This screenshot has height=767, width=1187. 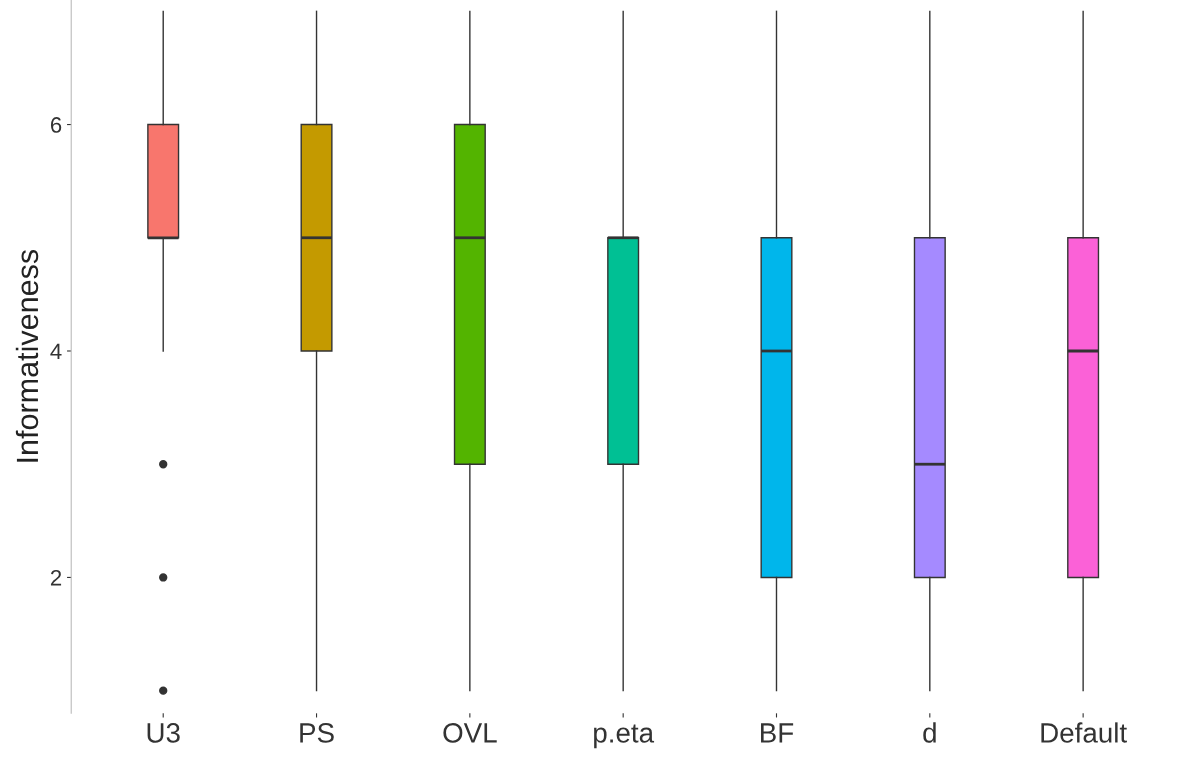 What do you see at coordinates (27, 355) in the screenshot?
I see `y-axis-title: Informativeness` at bounding box center [27, 355].